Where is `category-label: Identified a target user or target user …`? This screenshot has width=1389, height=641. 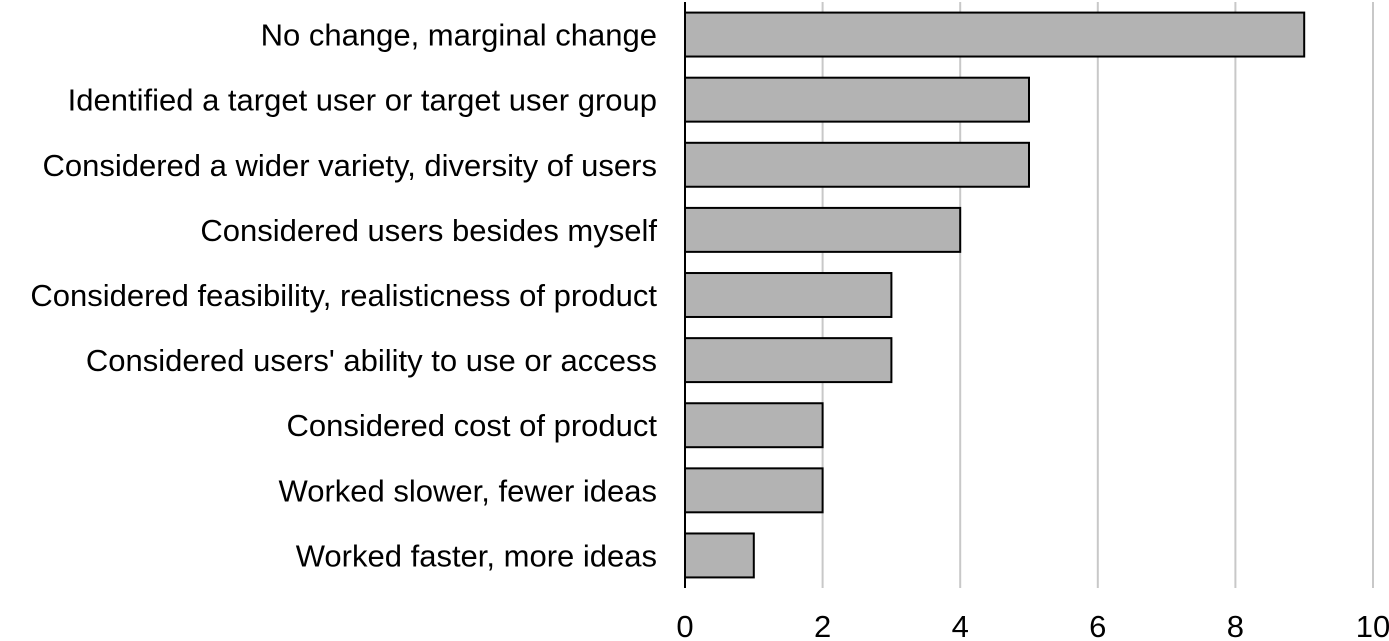 category-label: Identified a target user or target user … is located at coordinates (362, 100).